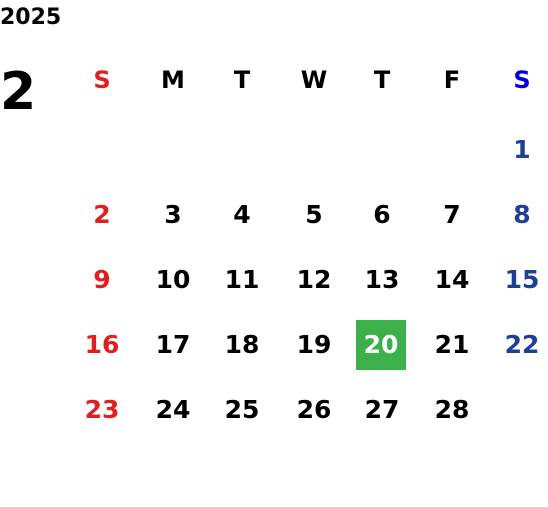 Image resolution: width=548 pixels, height=507 pixels. What do you see at coordinates (522, 344) in the screenshot?
I see `day-number: 22` at bounding box center [522, 344].